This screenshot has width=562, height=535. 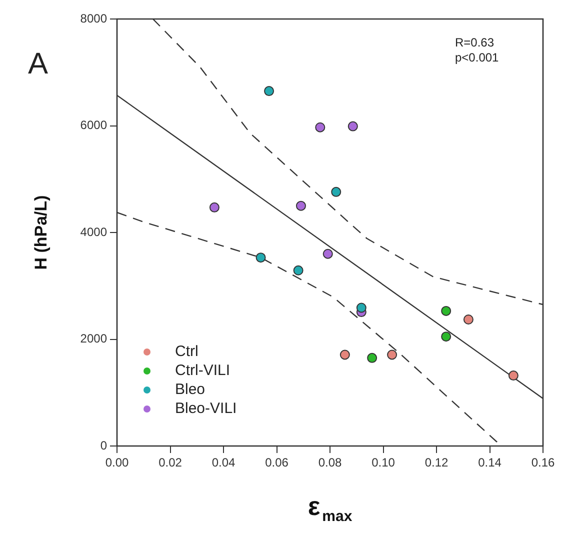 I want to click on x-tick-label: 0.12, so click(x=436, y=463).